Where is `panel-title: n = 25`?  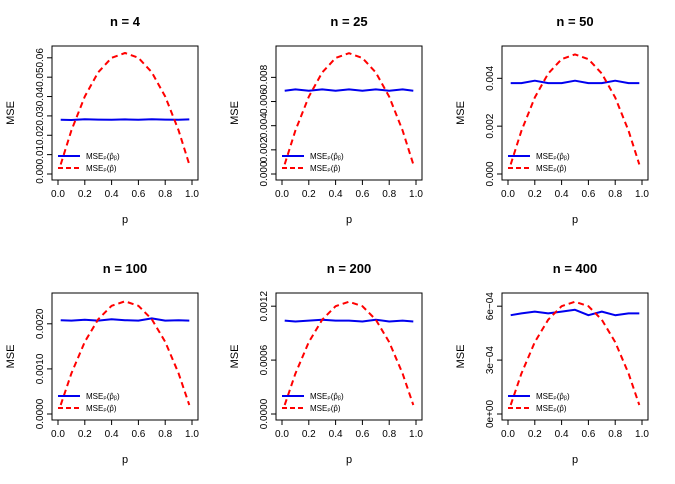 panel-title: n = 25 is located at coordinates (348, 21).